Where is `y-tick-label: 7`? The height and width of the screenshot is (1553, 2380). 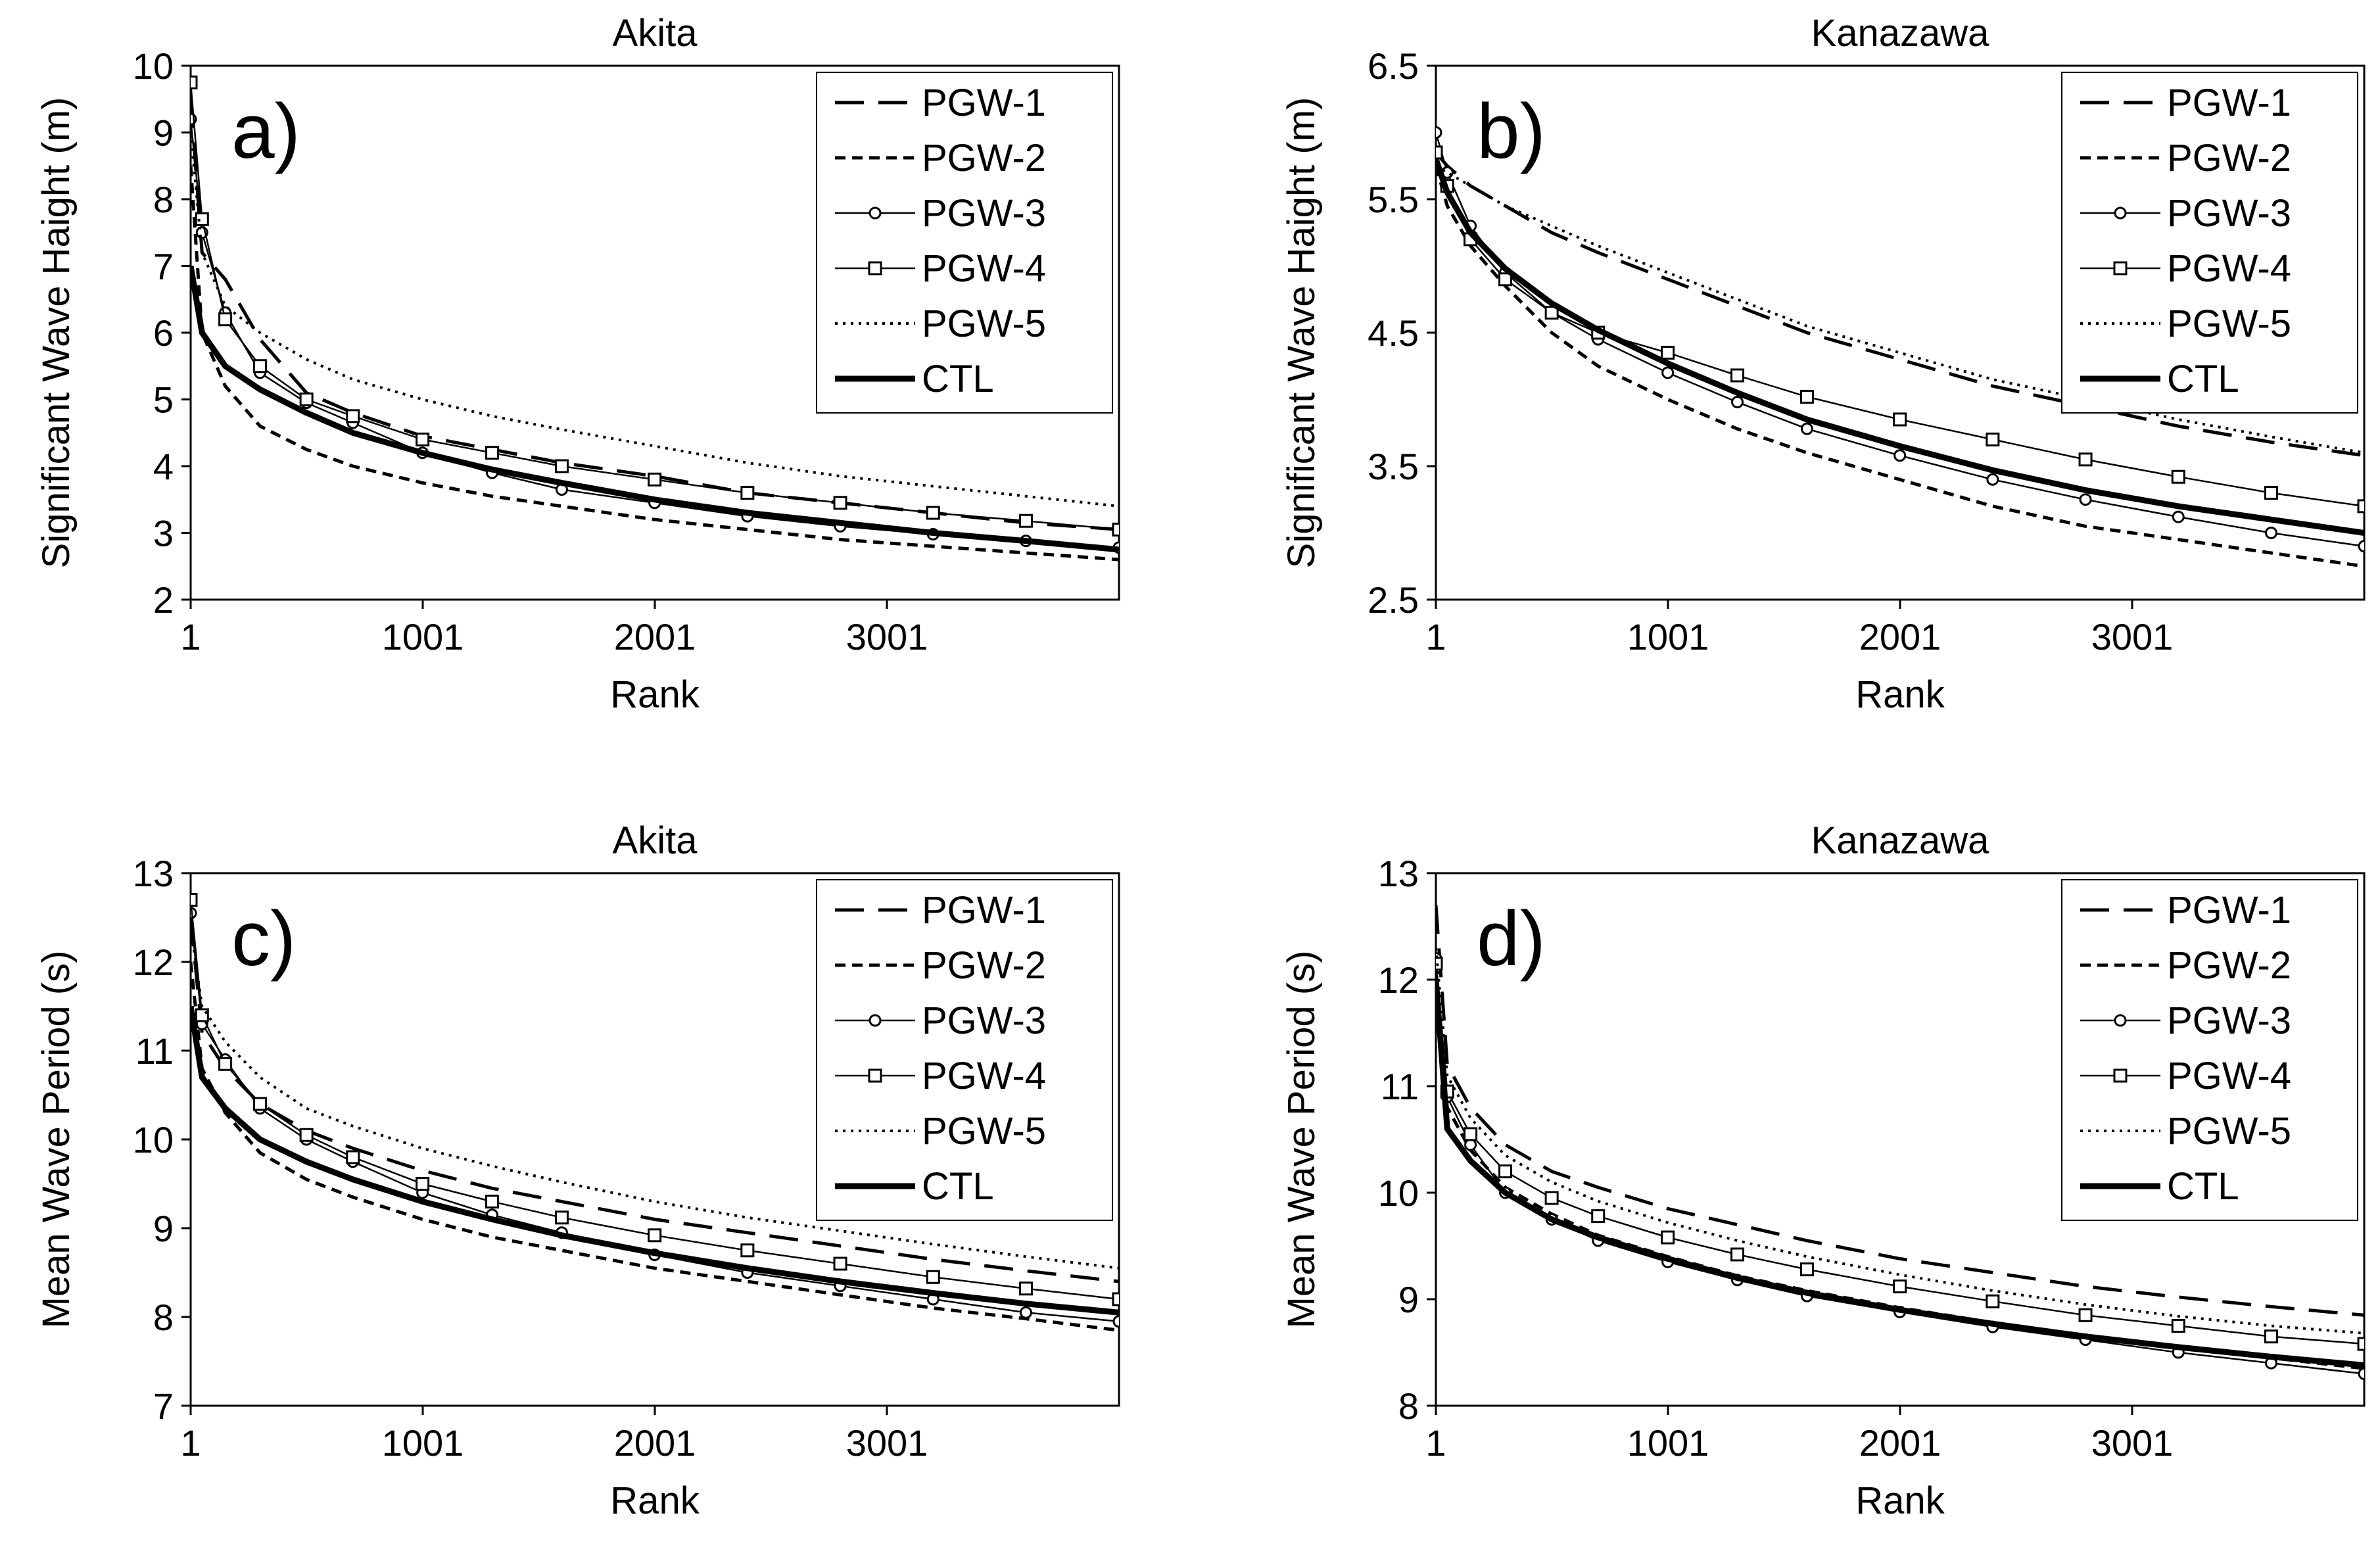 y-tick-label: 7 is located at coordinates (163, 1406).